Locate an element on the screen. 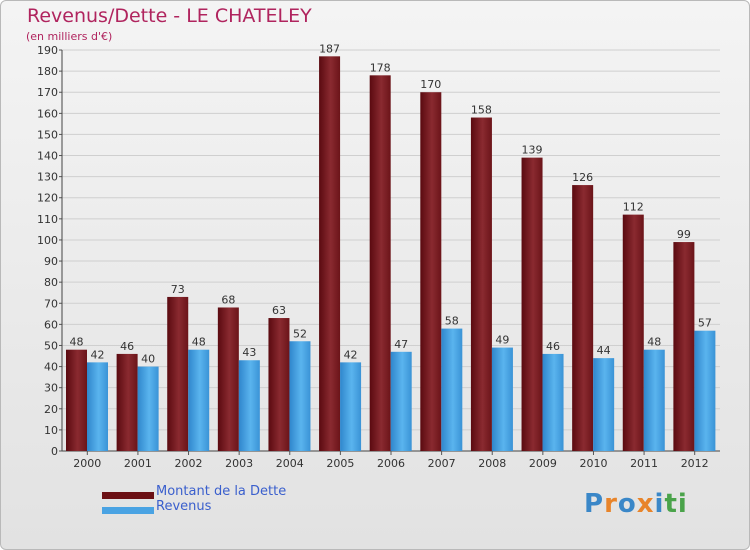  y-tick-label: 30 is located at coordinates (51, 388).